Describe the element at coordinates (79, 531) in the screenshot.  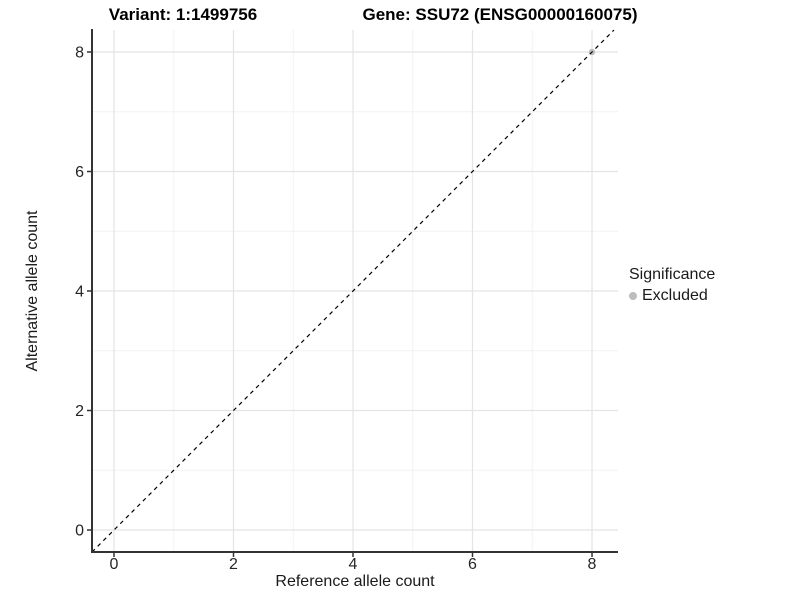
I see `y-tick-label: 0` at that location.